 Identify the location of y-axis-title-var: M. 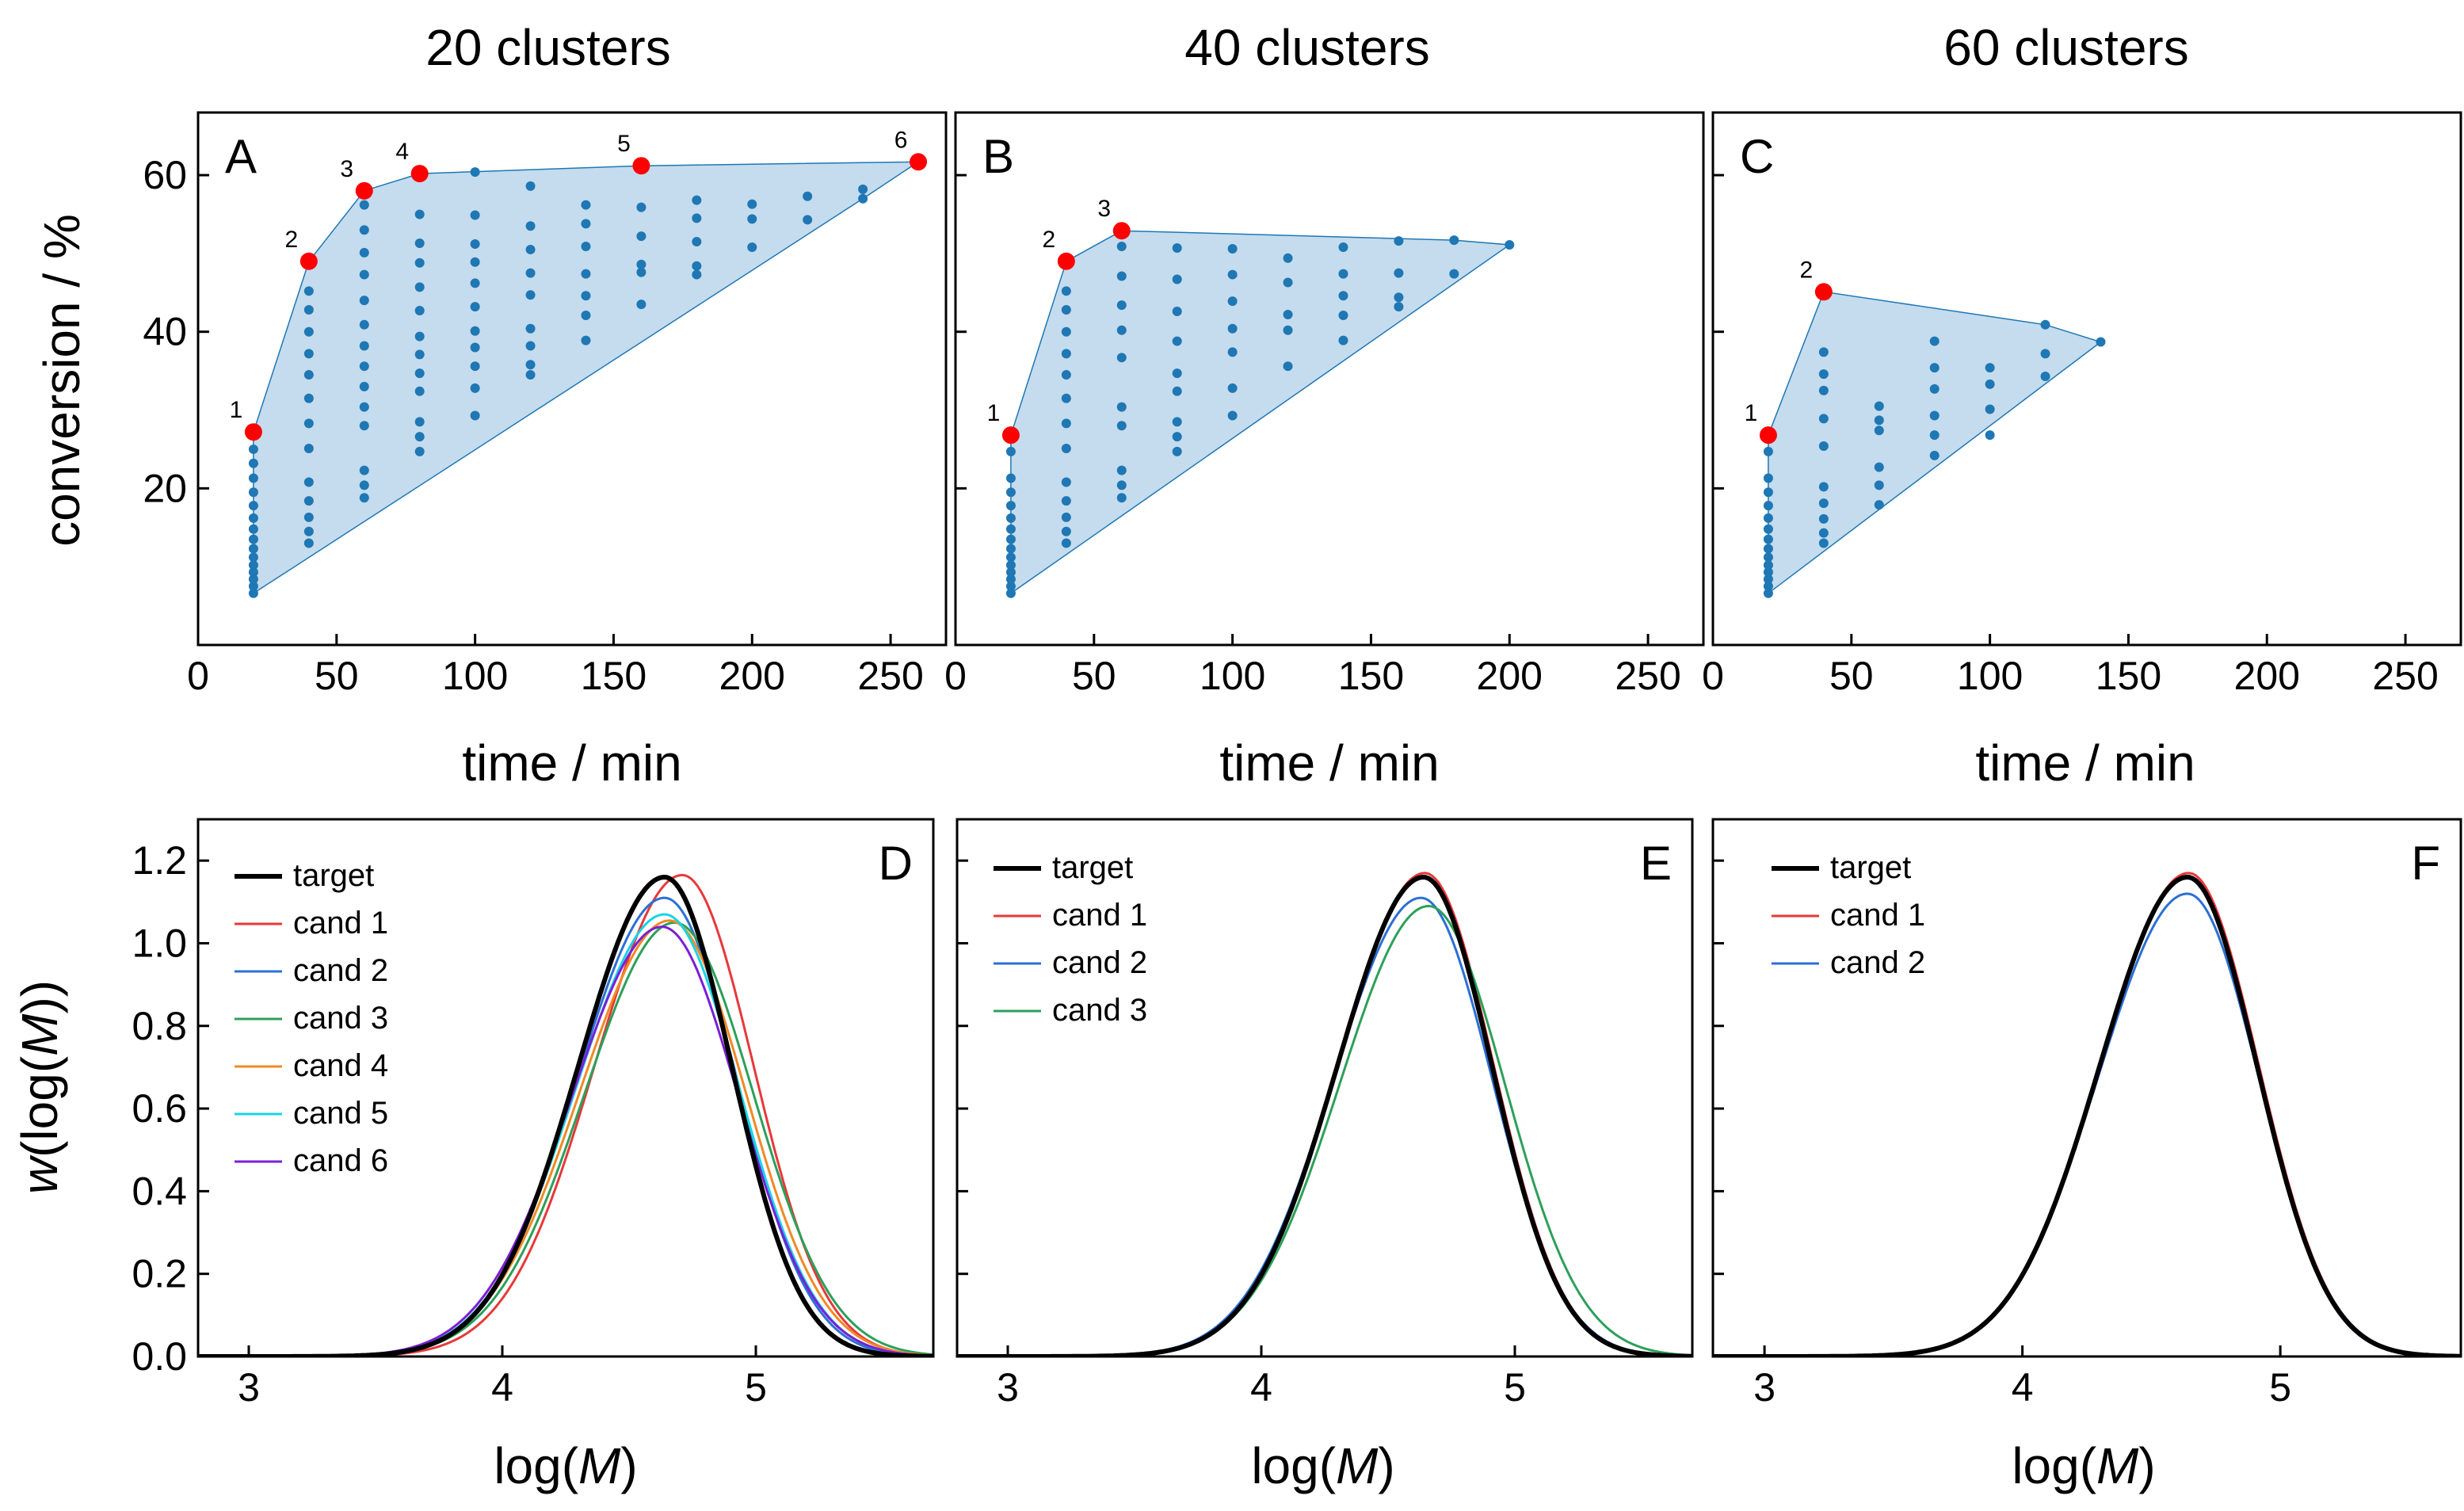
(39, 1034).